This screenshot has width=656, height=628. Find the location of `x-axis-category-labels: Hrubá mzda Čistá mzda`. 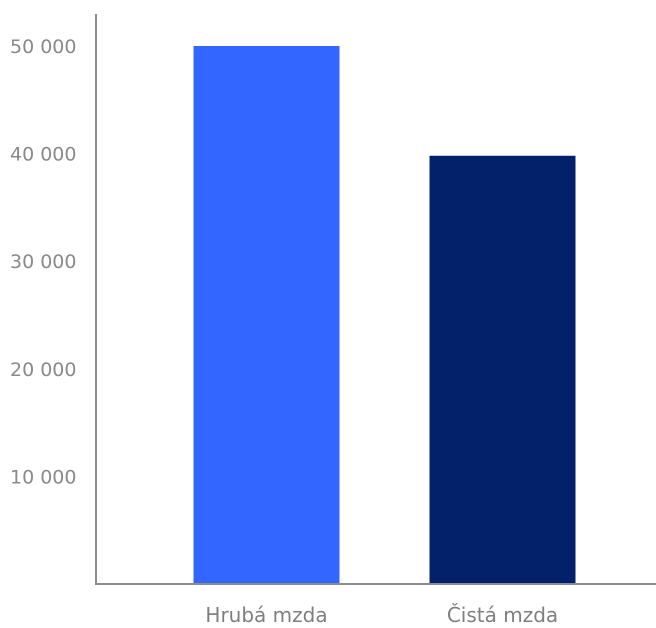

x-axis-category-labels: Hrubá mzda Čistá mzda is located at coordinates (381, 615).